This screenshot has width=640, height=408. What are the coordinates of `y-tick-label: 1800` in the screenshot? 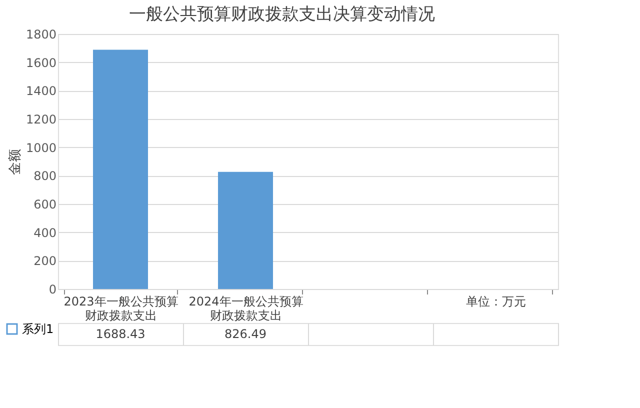 It's located at (41, 35).